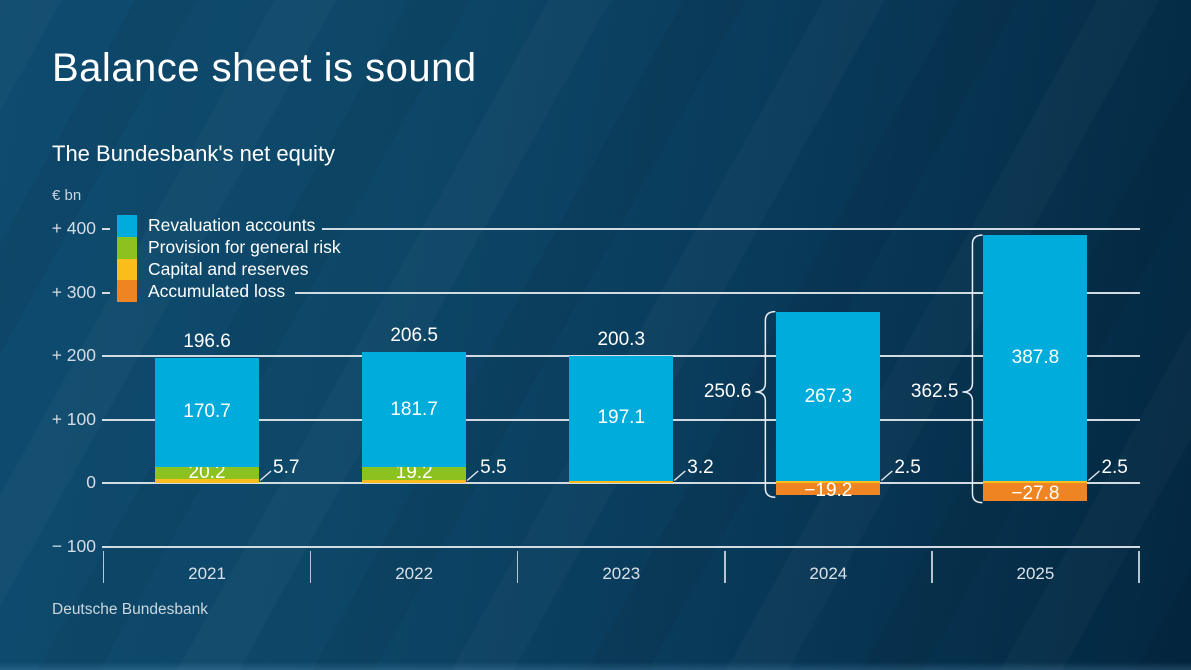 The height and width of the screenshot is (670, 1191). I want to click on source-label: Deutsche Bundesbank, so click(130, 609).